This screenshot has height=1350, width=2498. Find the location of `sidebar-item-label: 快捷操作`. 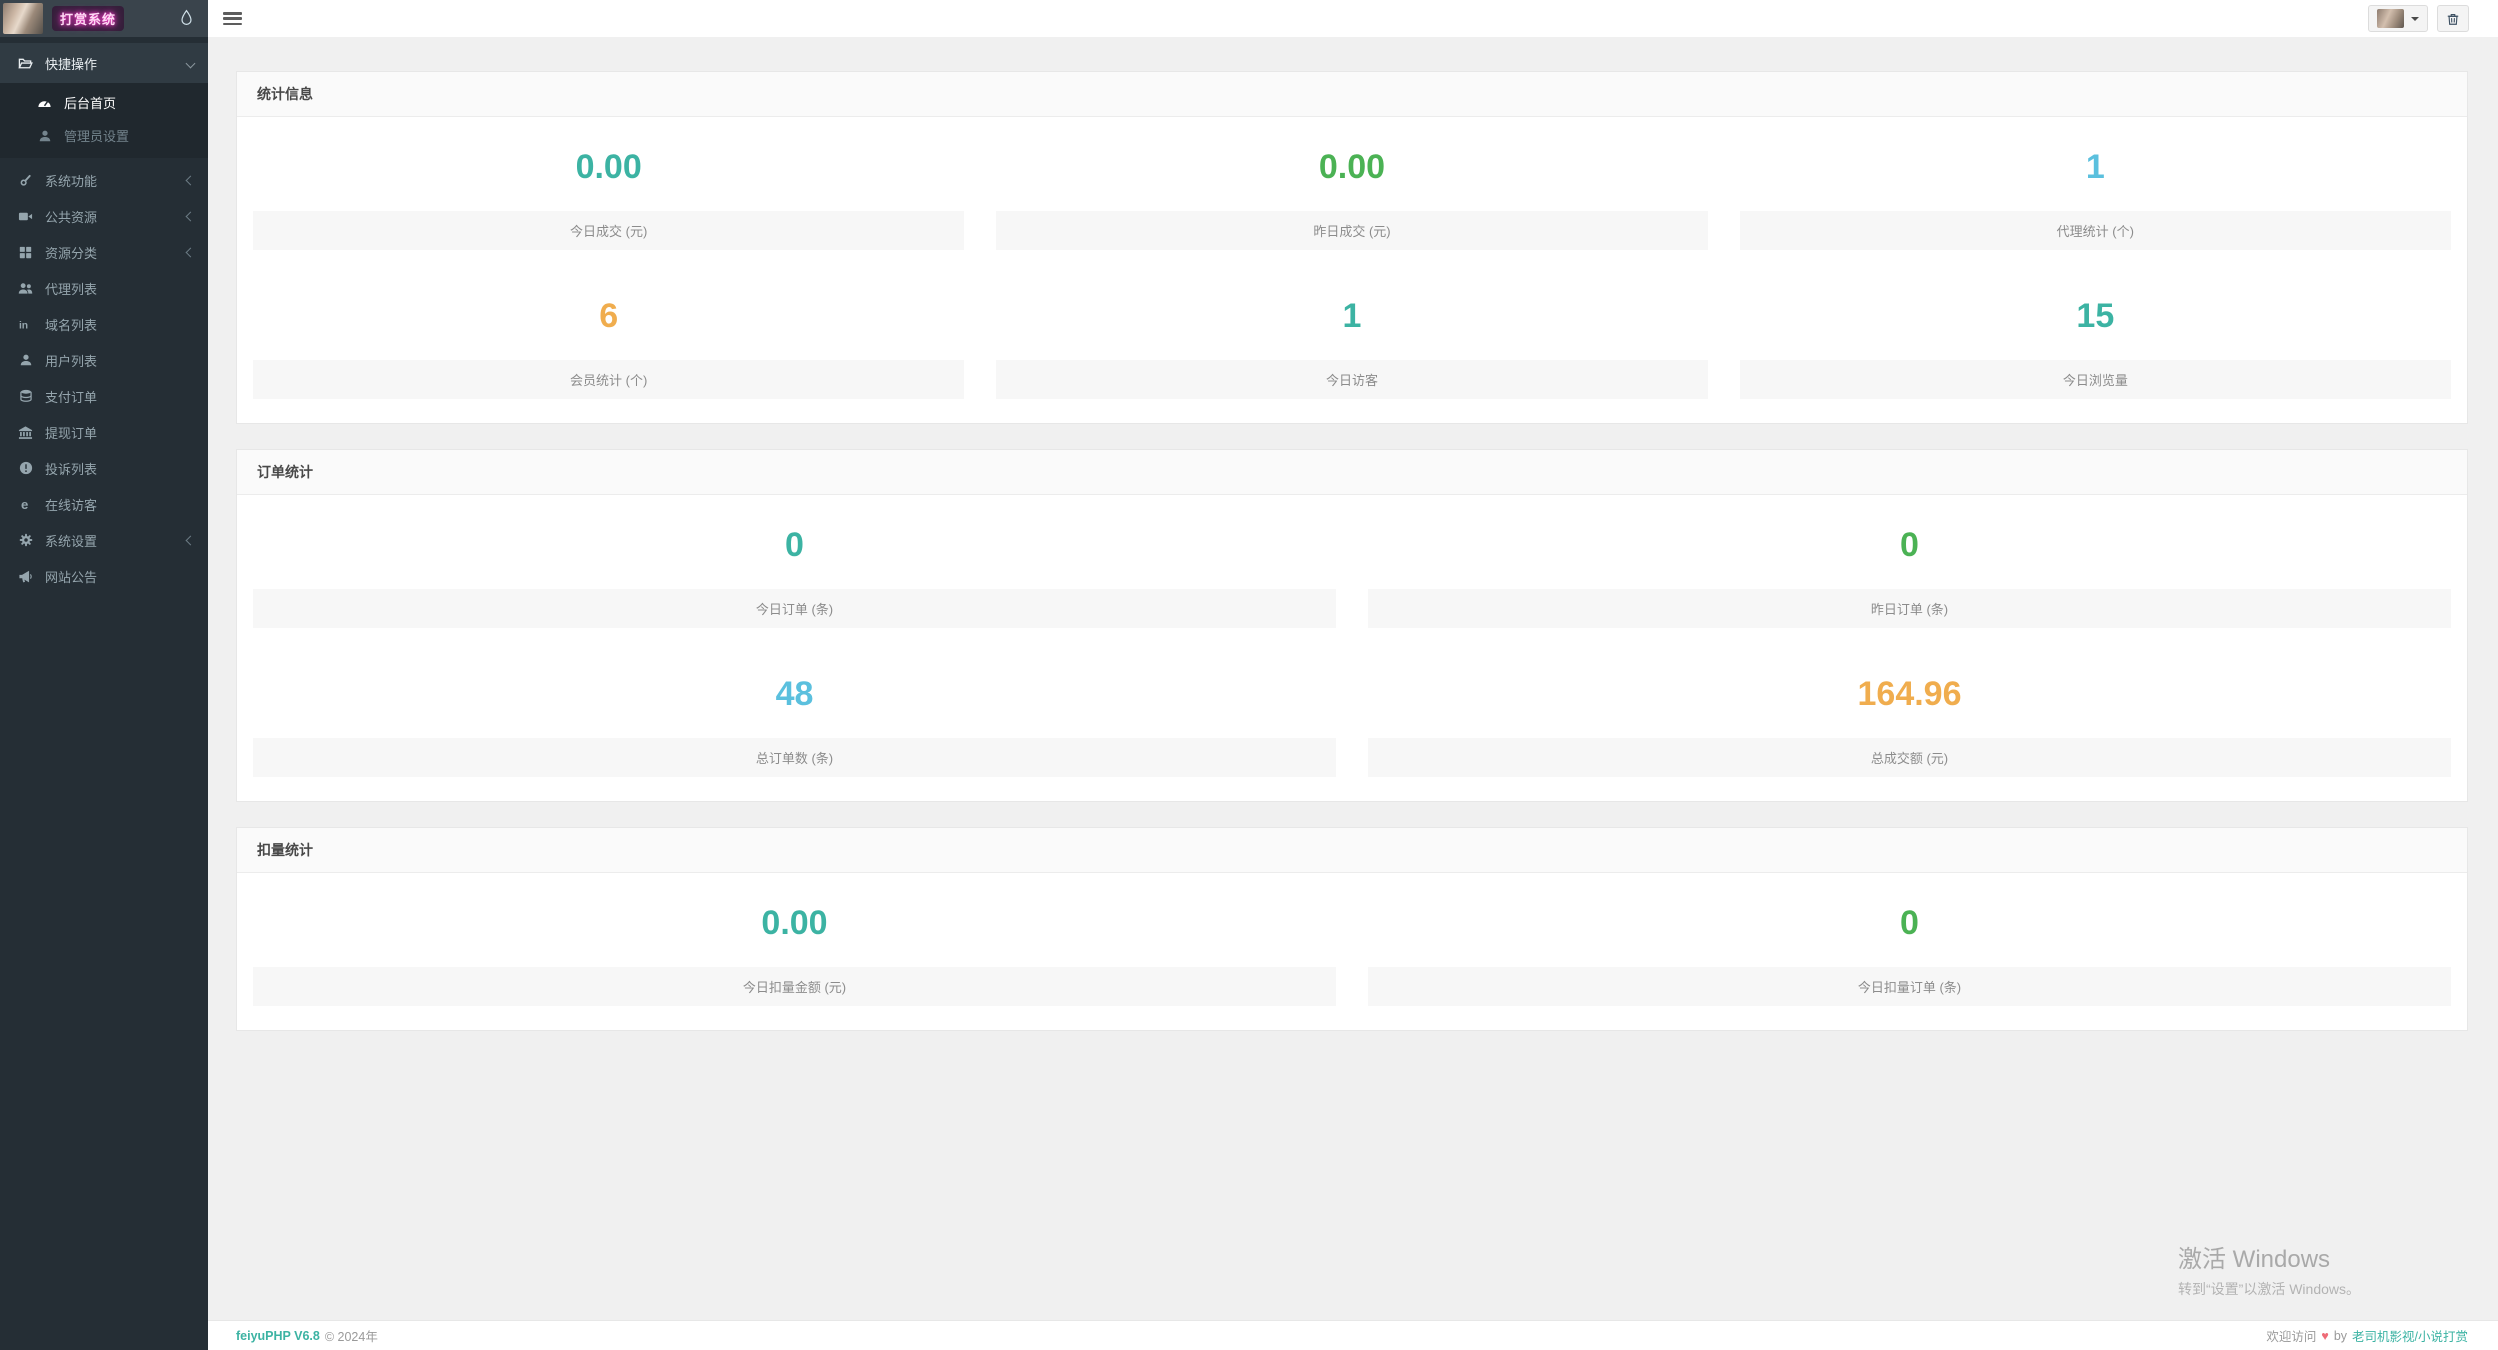

sidebar-item-label: 快捷操作 is located at coordinates (71, 64).